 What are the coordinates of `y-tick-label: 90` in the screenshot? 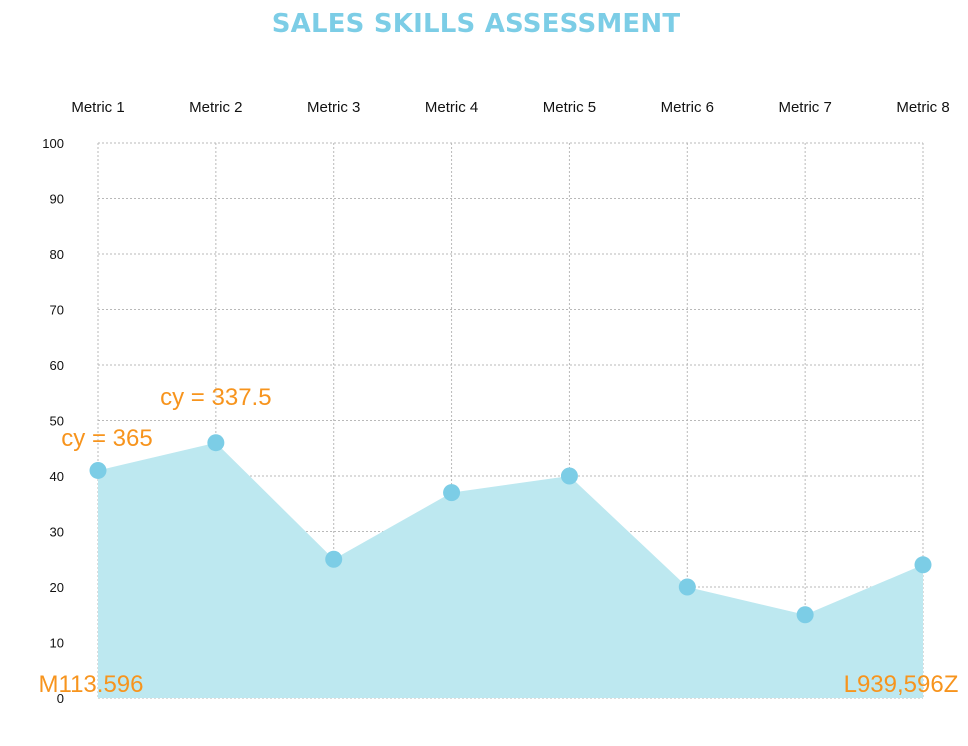 It's located at (57, 199).